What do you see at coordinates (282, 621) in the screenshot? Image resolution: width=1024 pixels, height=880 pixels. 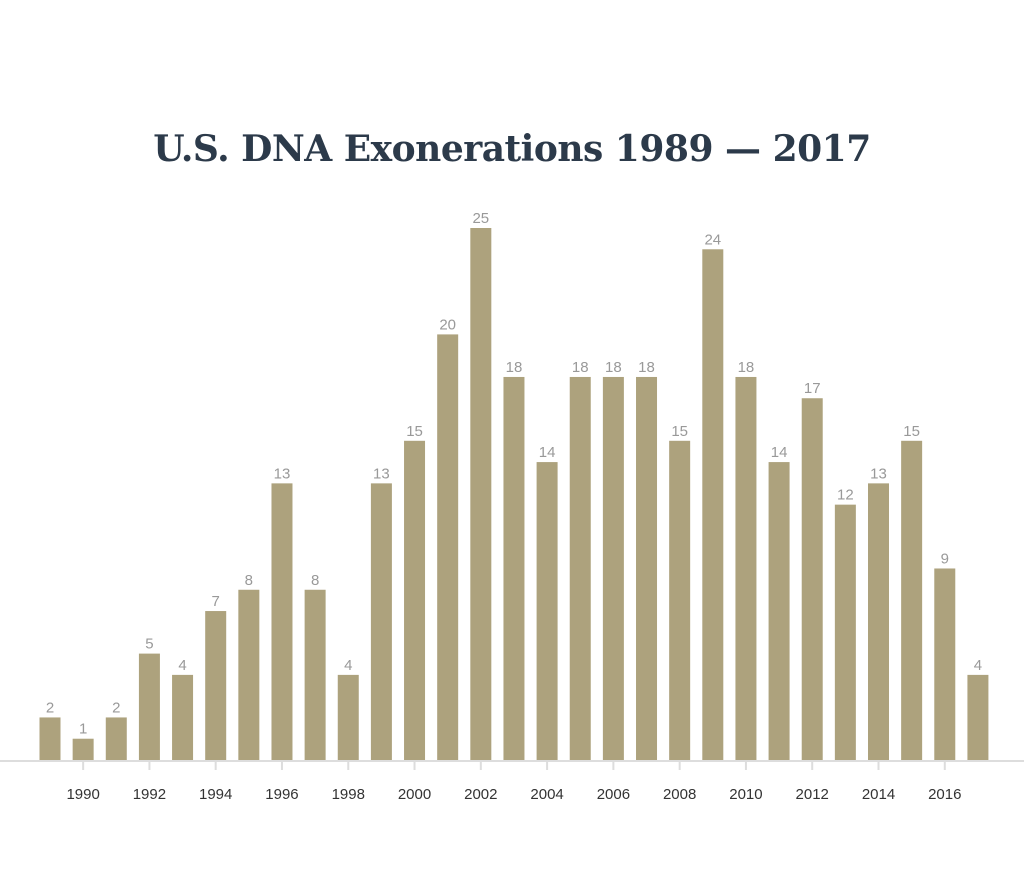 I see `bar-1996` at bounding box center [282, 621].